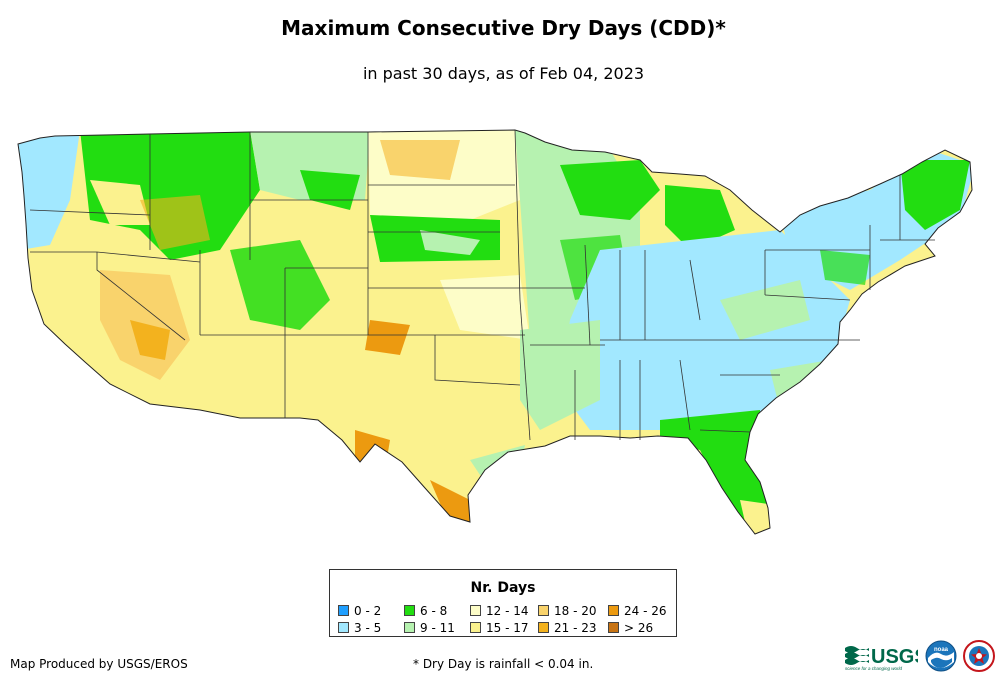  What do you see at coordinates (503, 73) in the screenshot?
I see `map-subtitle: in past 30 days, as of Feb 04, 2023` at bounding box center [503, 73].